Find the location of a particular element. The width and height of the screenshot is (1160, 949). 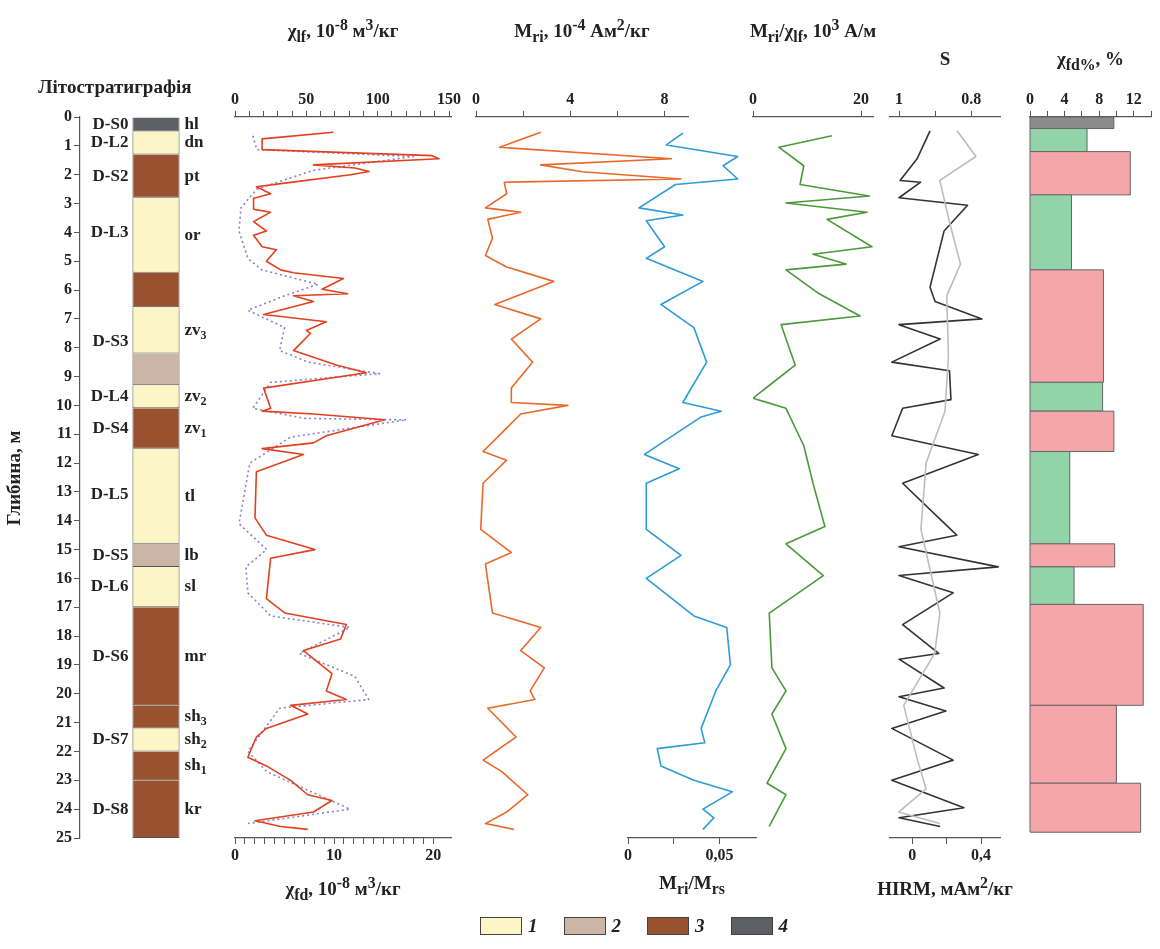

series-label: tl is located at coordinates (190, 495).